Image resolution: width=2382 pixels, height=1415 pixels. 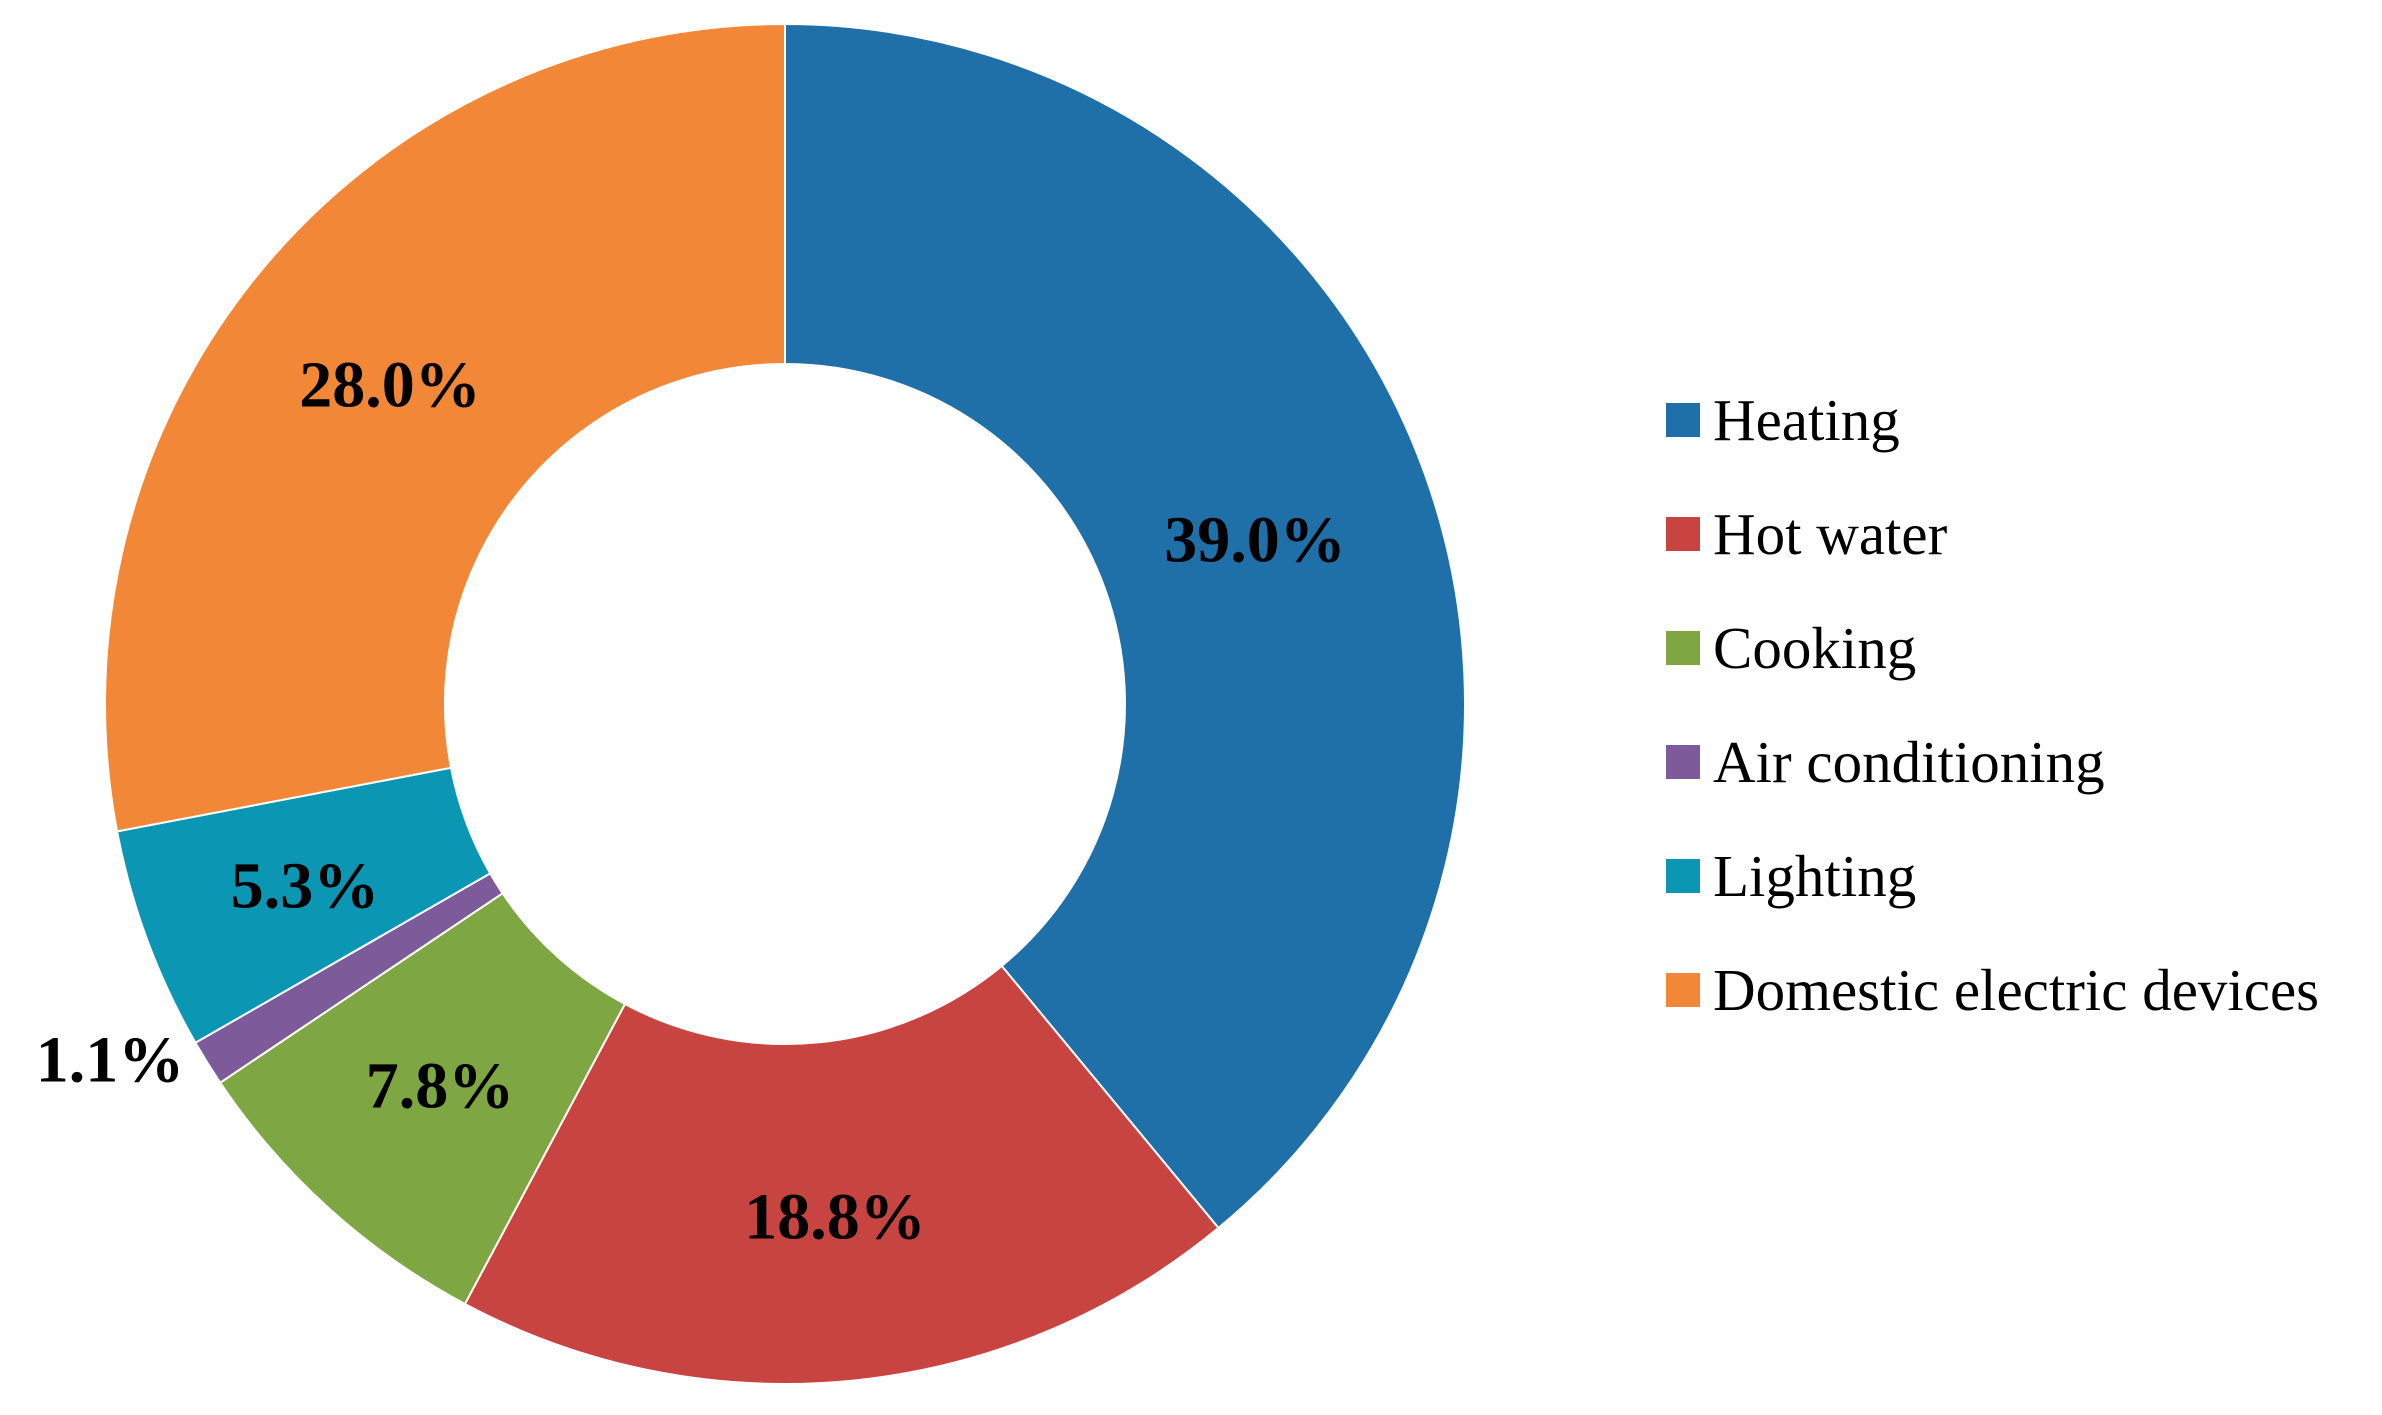 I want to click on legend-swatch-lighting, so click(x=1683, y=876).